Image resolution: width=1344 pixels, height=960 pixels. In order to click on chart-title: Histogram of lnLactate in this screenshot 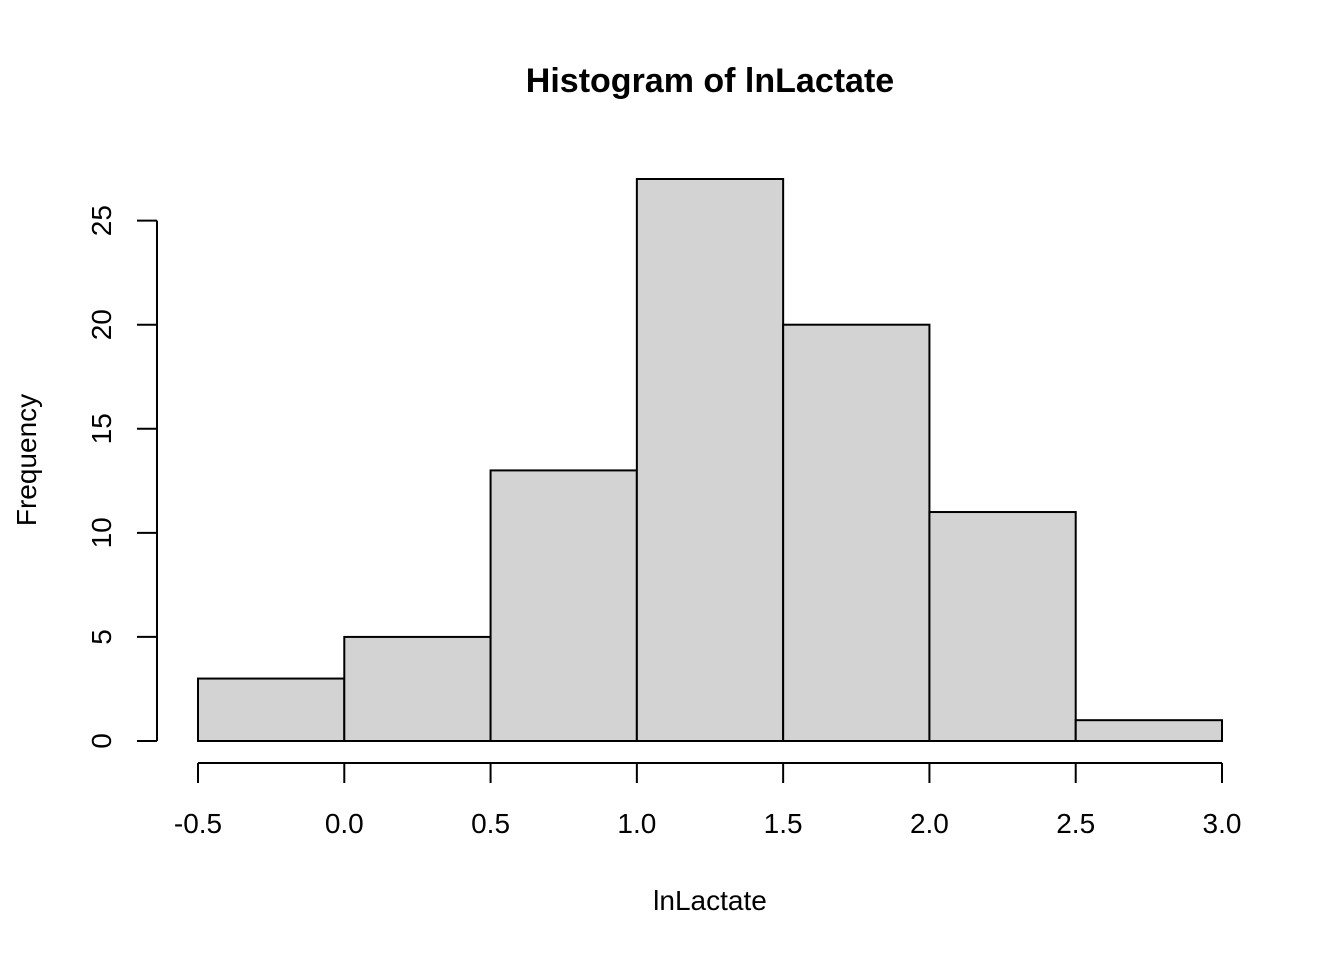, I will do `click(710, 81)`.